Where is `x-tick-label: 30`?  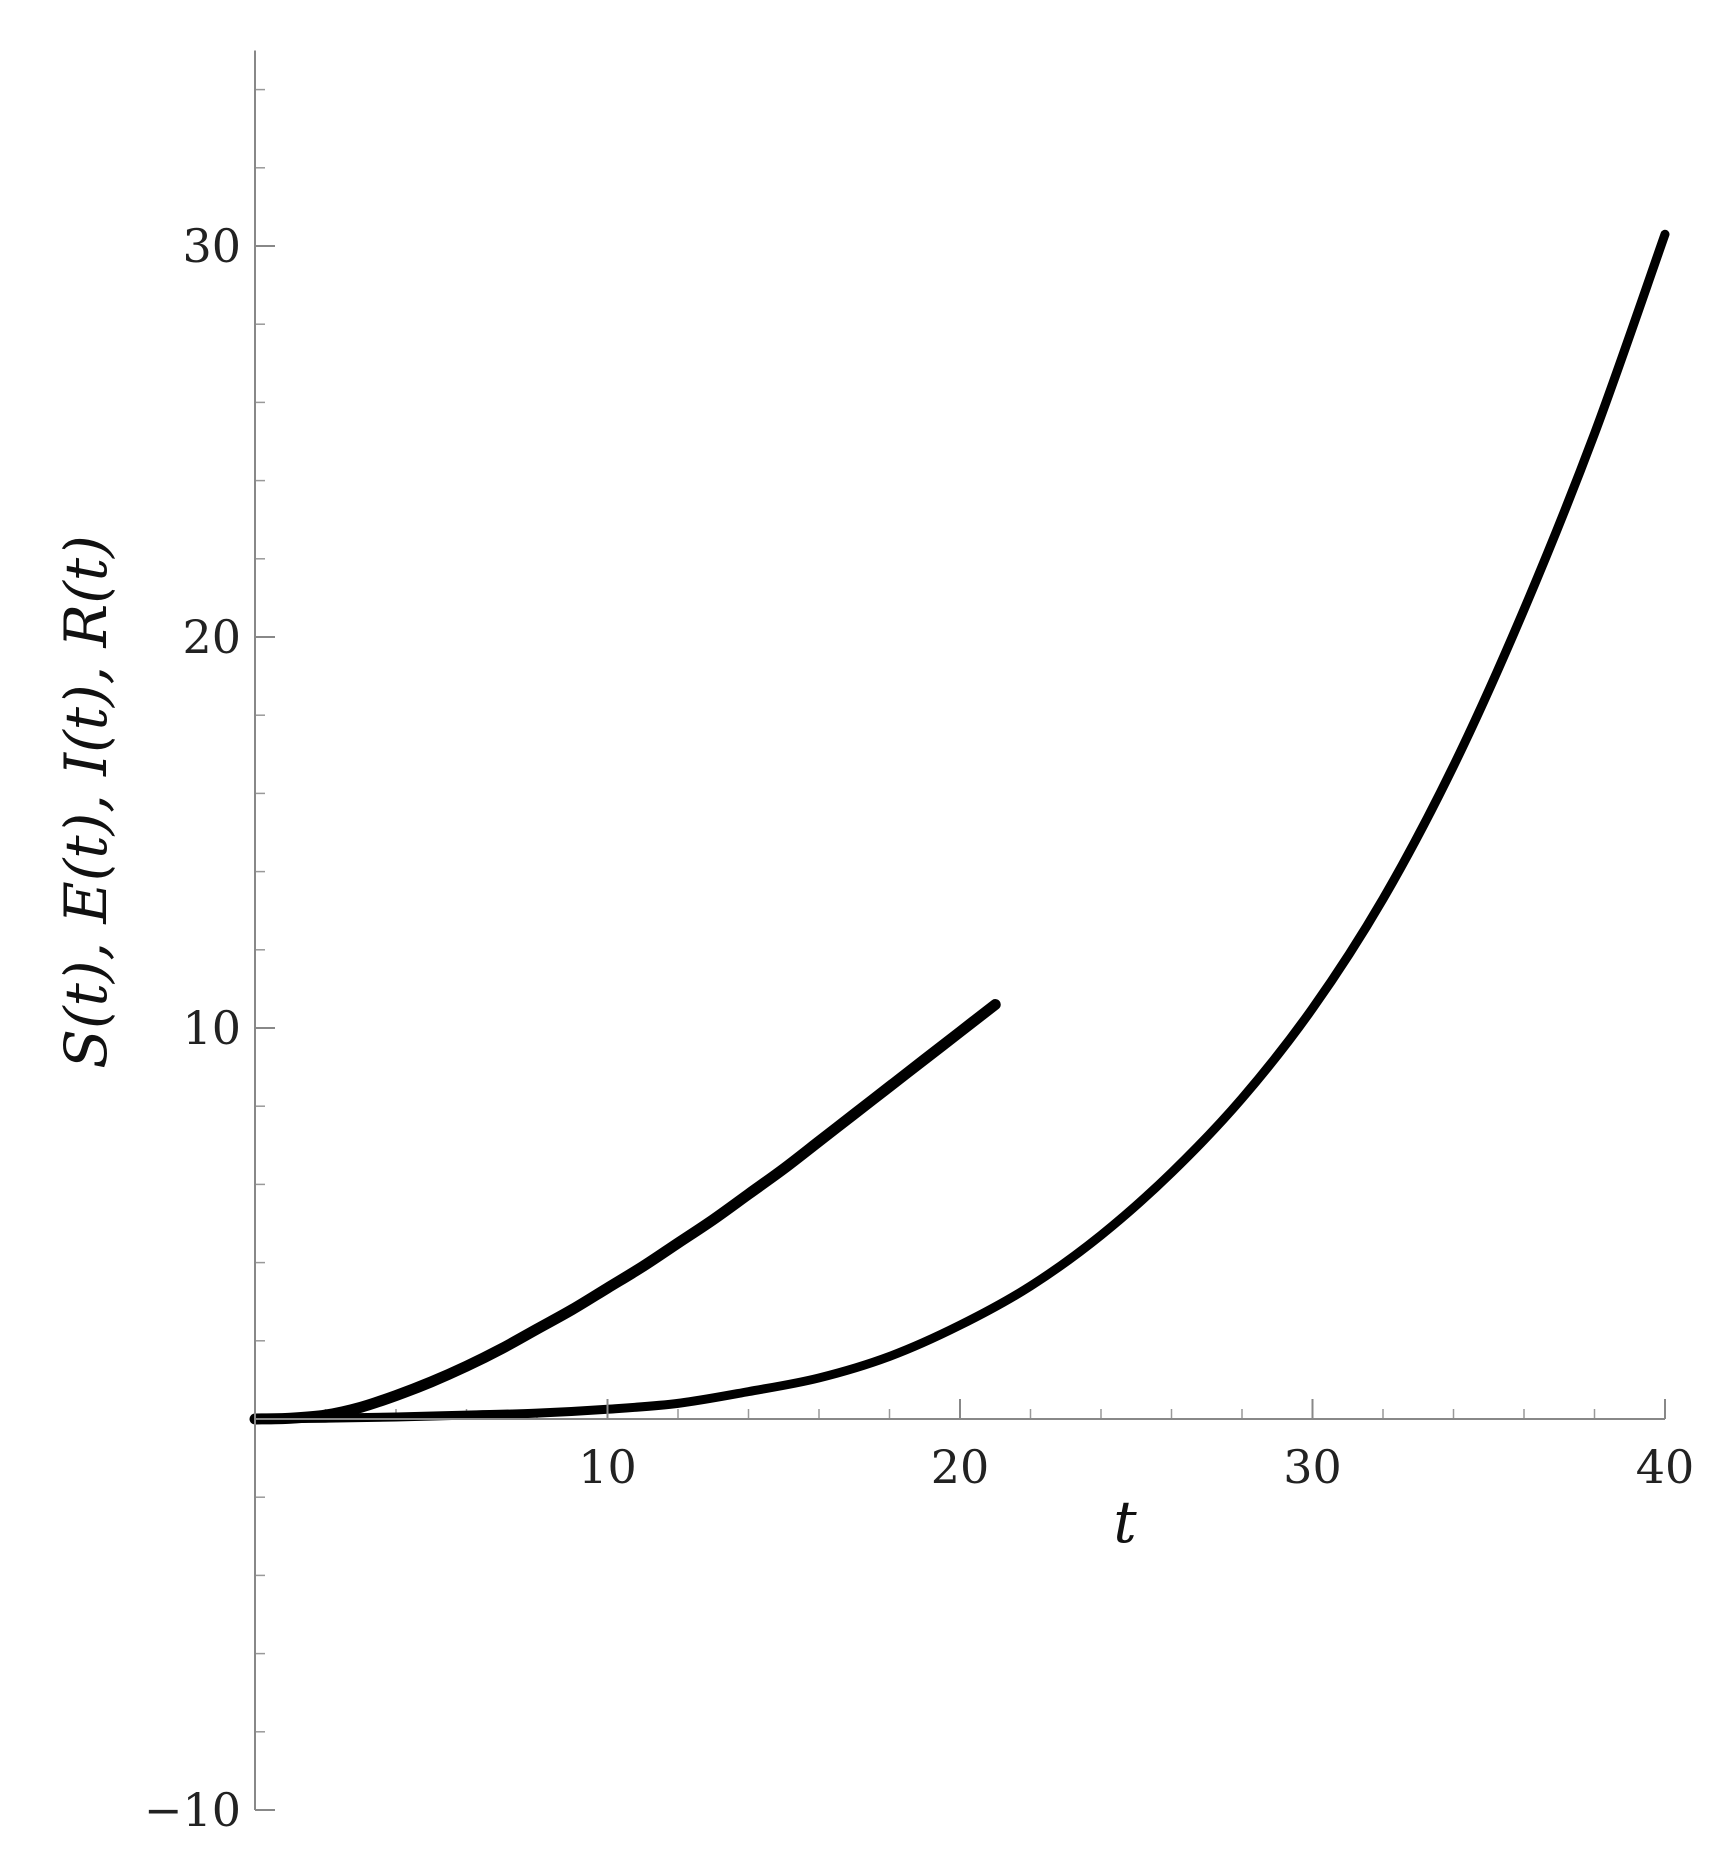
x-tick-label: 30 is located at coordinates (1312, 1467).